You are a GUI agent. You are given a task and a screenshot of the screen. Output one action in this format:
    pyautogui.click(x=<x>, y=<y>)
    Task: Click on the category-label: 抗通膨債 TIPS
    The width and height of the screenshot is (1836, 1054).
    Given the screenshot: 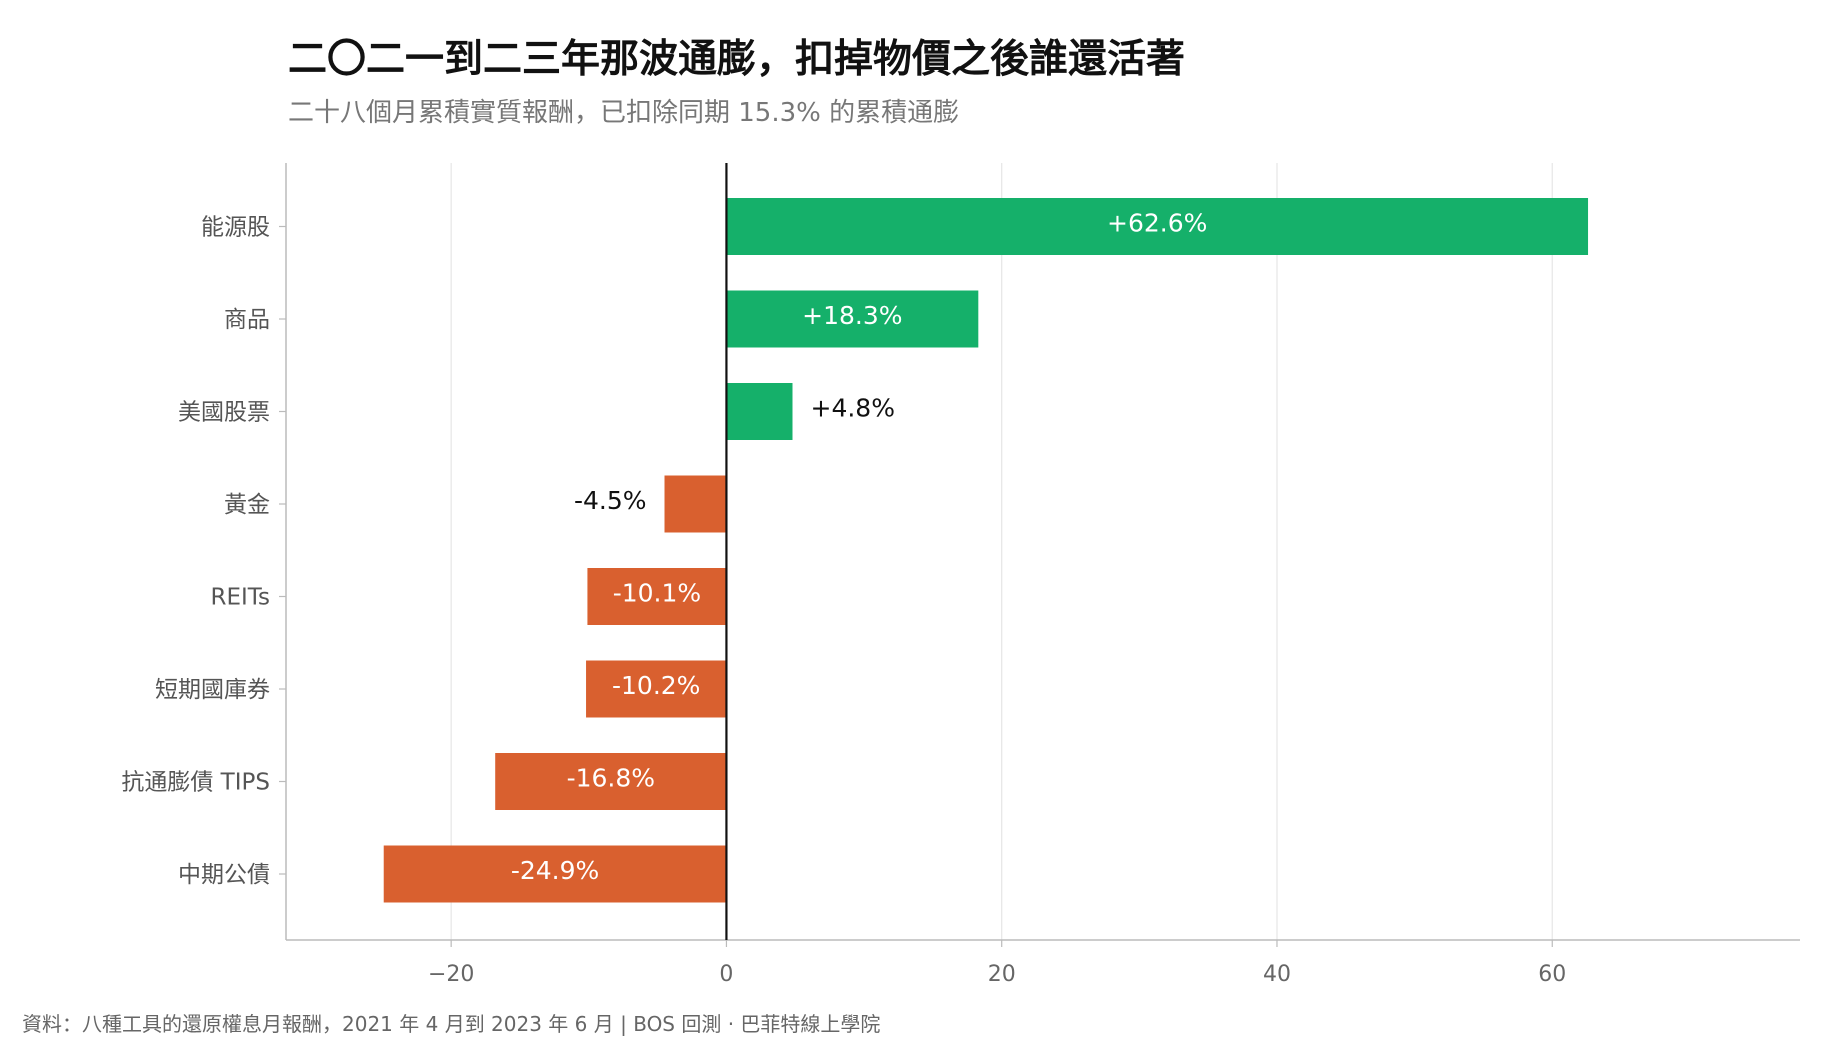 What is the action you would take?
    pyautogui.click(x=195, y=783)
    